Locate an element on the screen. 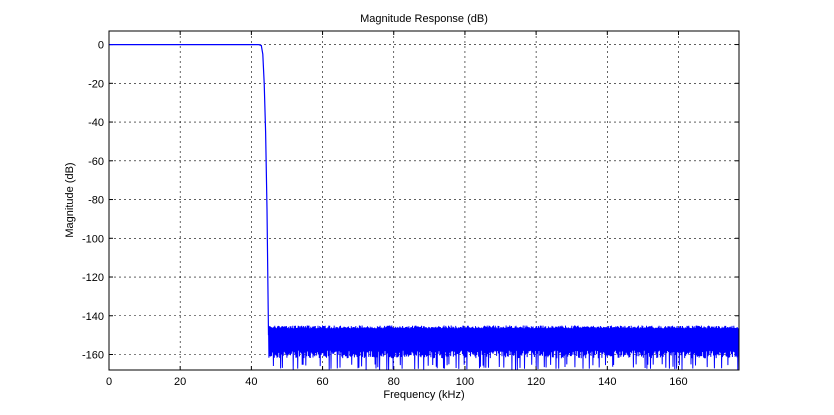 The image size is (834, 415). x-tick-label: 80 is located at coordinates (394, 382).